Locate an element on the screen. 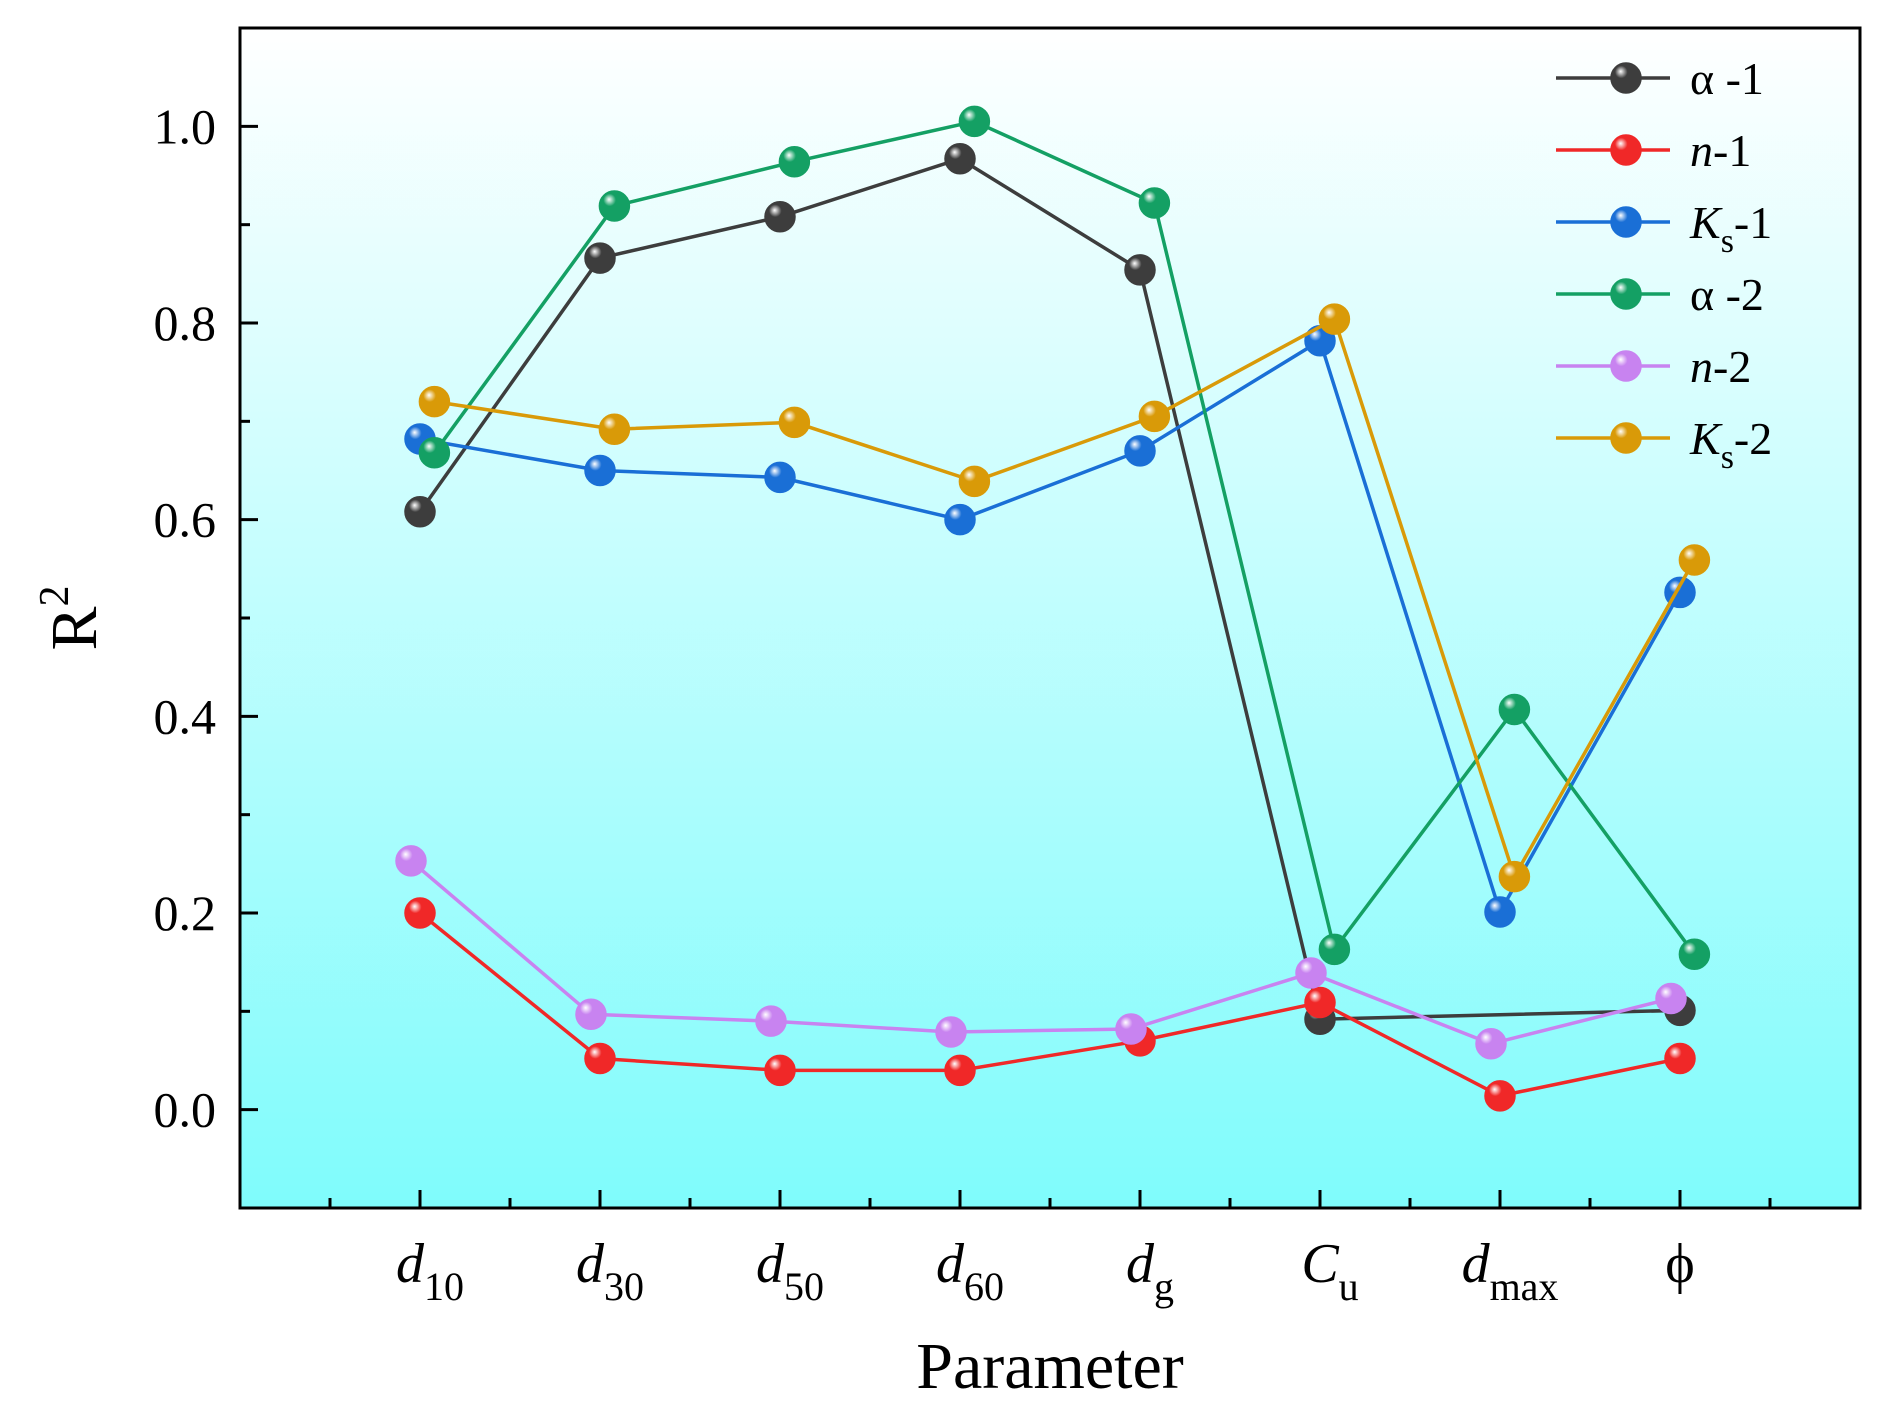  legend-label: α -1 is located at coordinates (1727, 78).